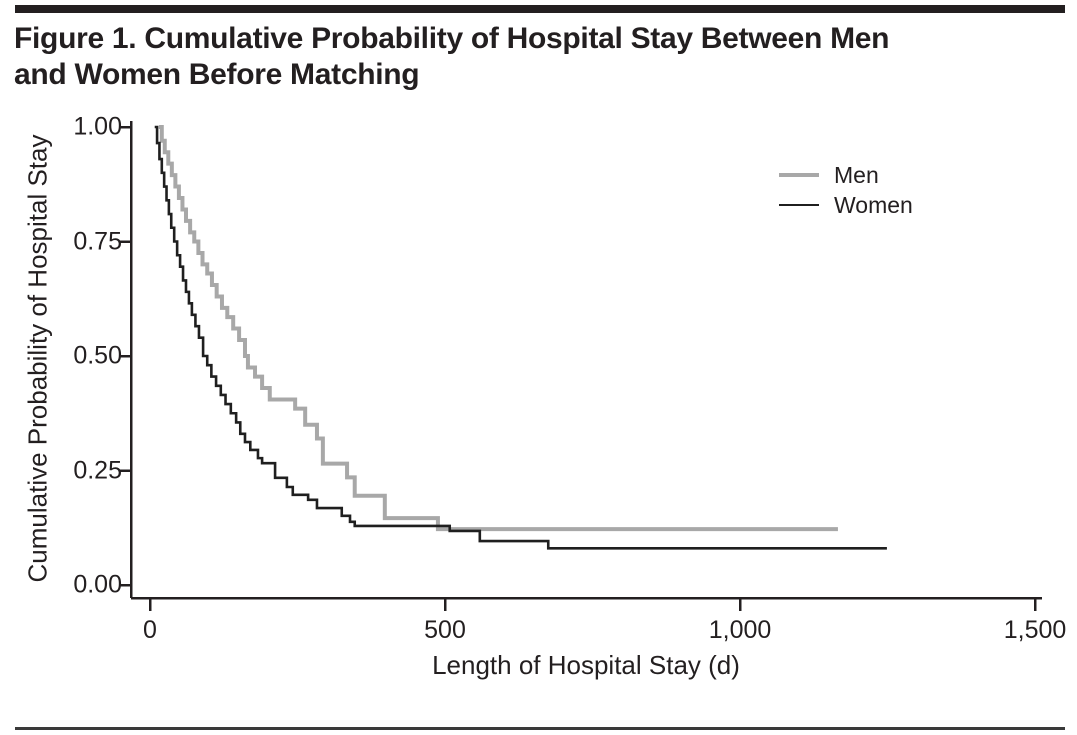 The width and height of the screenshot is (1077, 735). I want to click on legend-row-men: Men, so click(846, 175).